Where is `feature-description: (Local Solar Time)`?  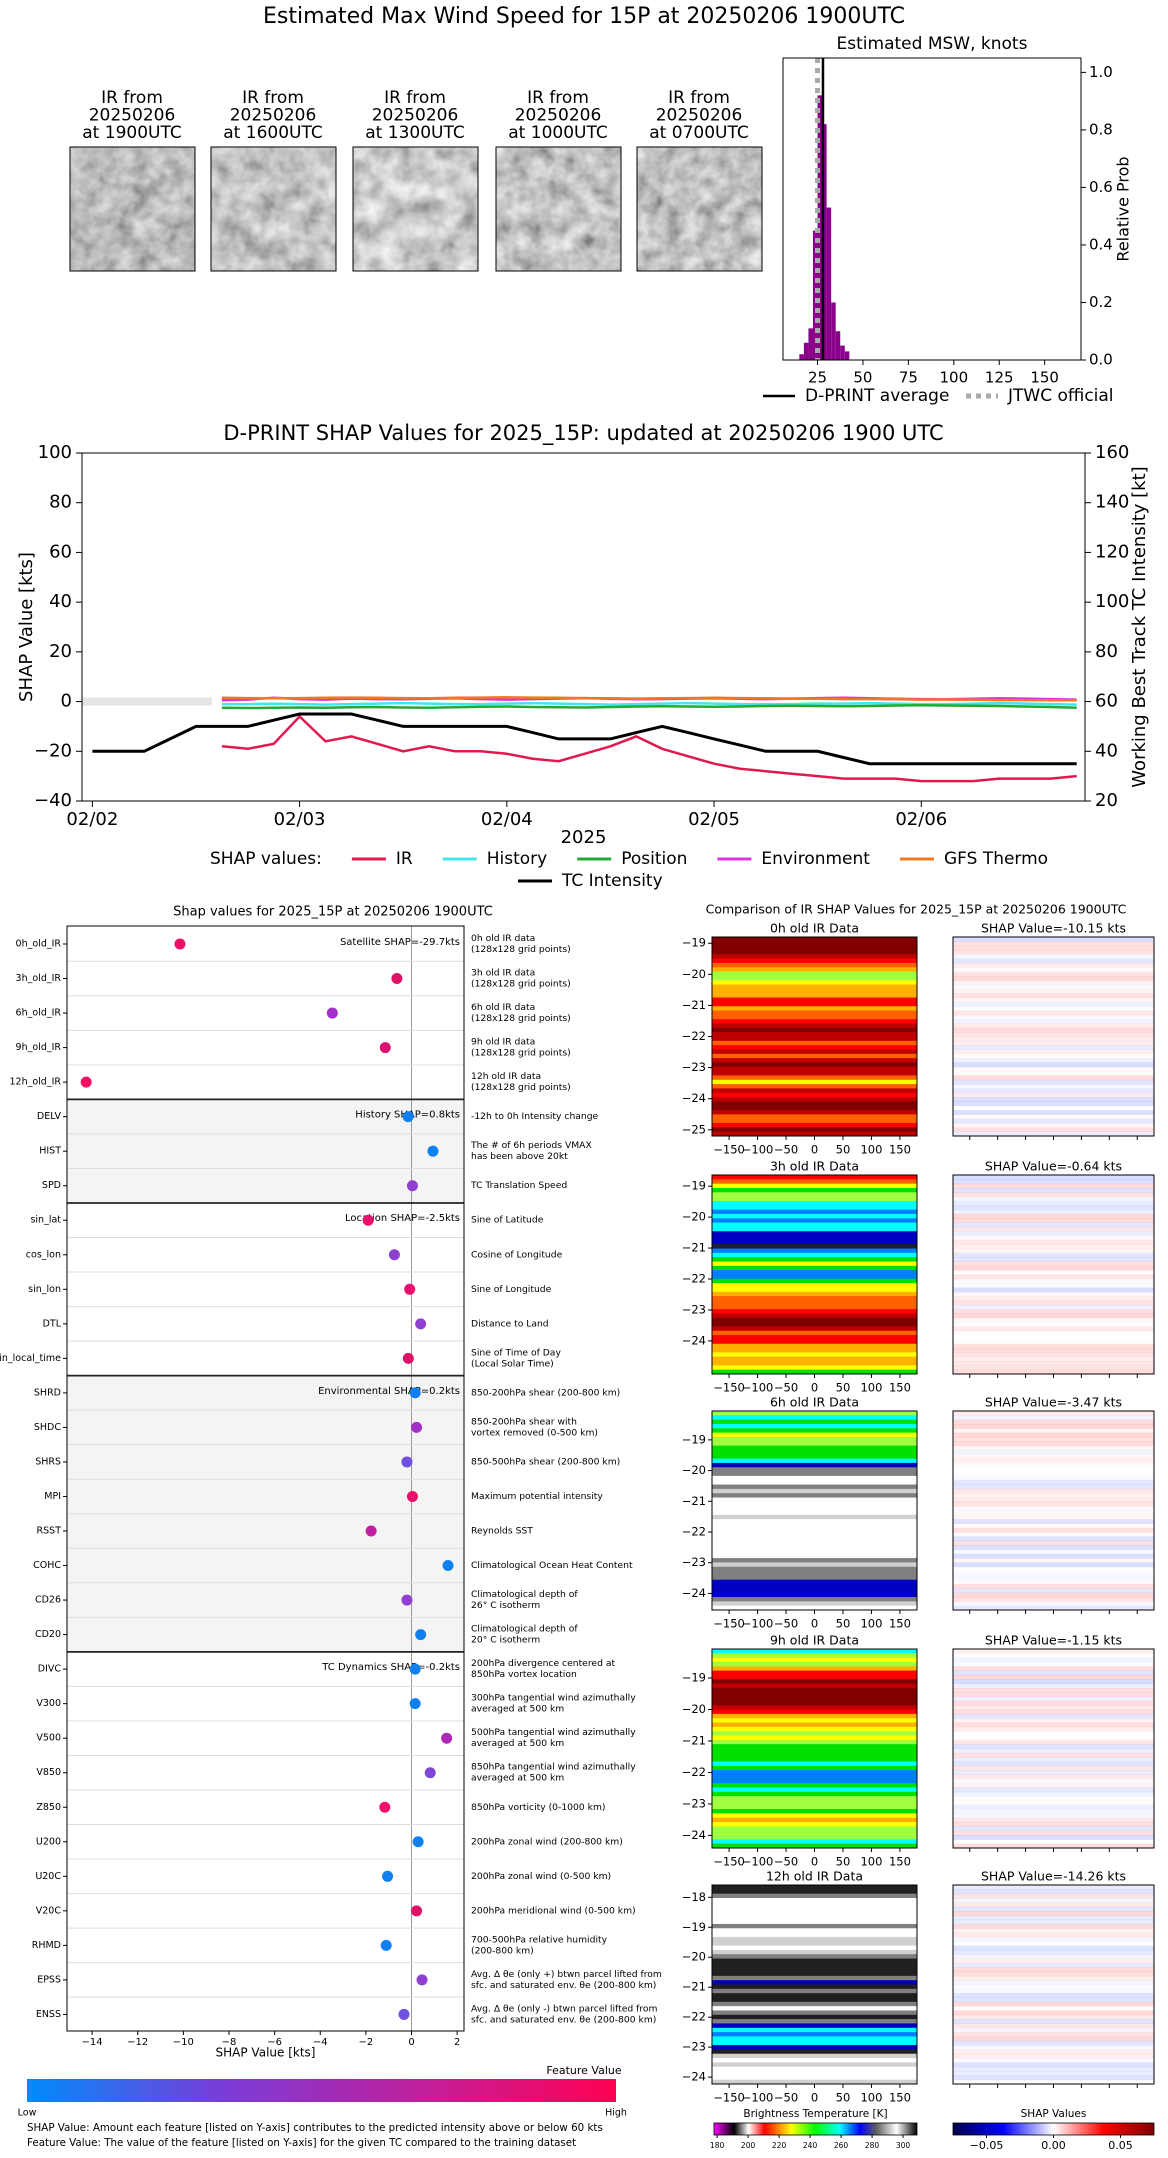 feature-description: (Local Solar Time) is located at coordinates (512, 1363).